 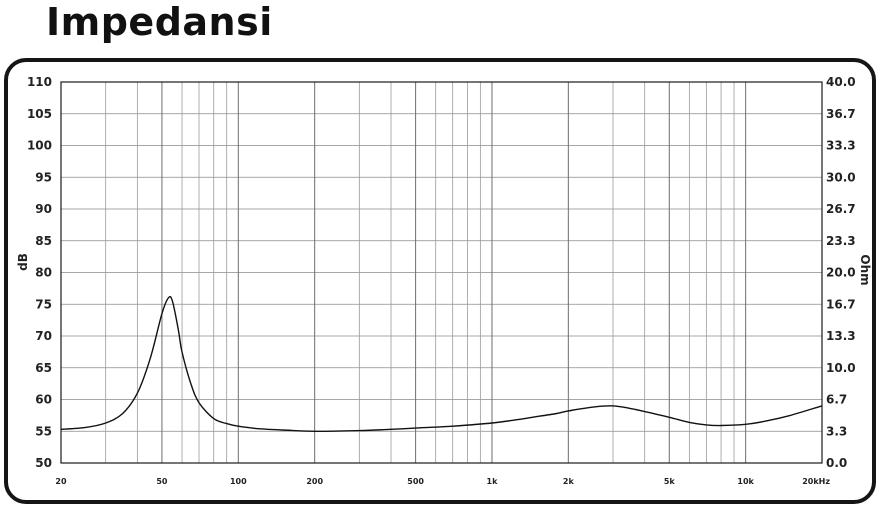 I want to click on left-tick-label: 50, so click(x=43, y=463).